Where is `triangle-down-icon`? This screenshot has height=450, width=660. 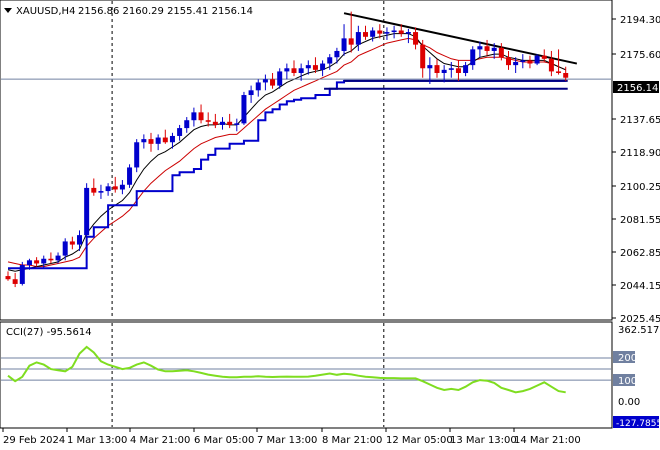 triangle-down-icon is located at coordinates (8, 10).